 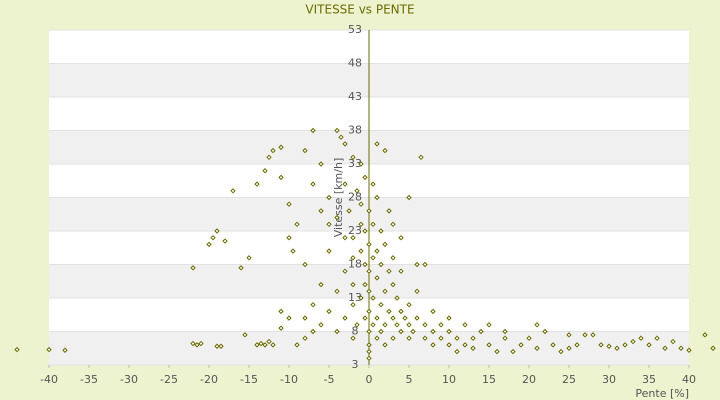 I want to click on chart-title: VITESSE vs PENTE, so click(x=359, y=10).